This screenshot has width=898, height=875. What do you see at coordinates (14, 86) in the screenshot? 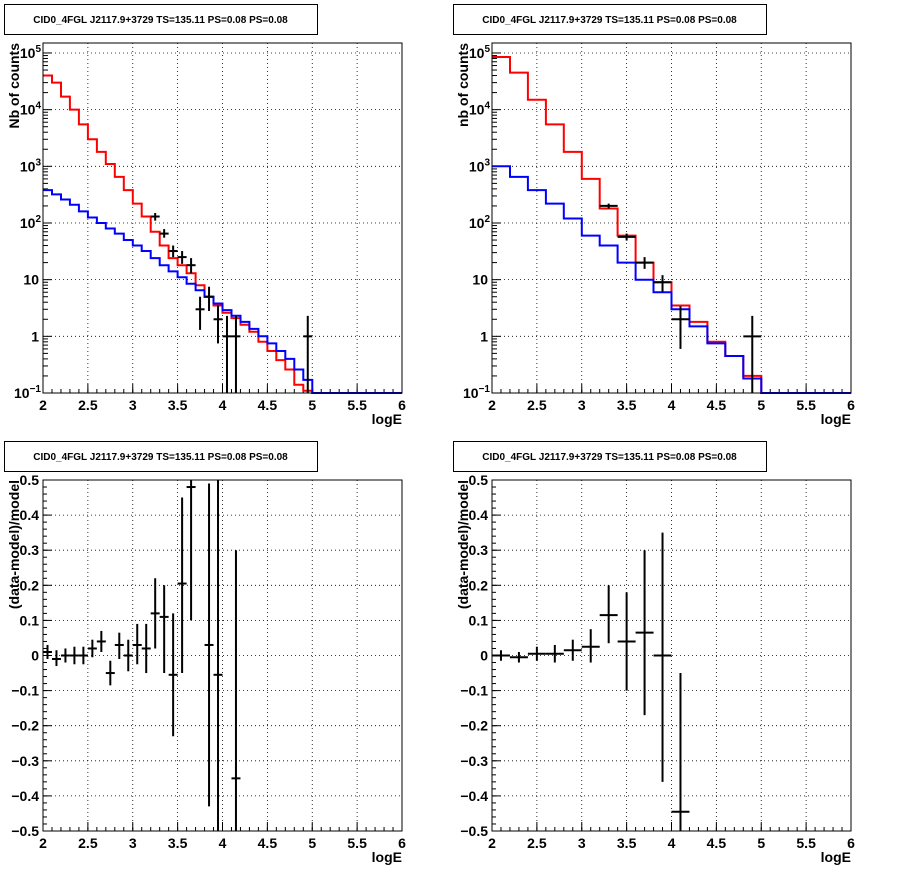
I see `y-axis-label: Nb of counts` at bounding box center [14, 86].